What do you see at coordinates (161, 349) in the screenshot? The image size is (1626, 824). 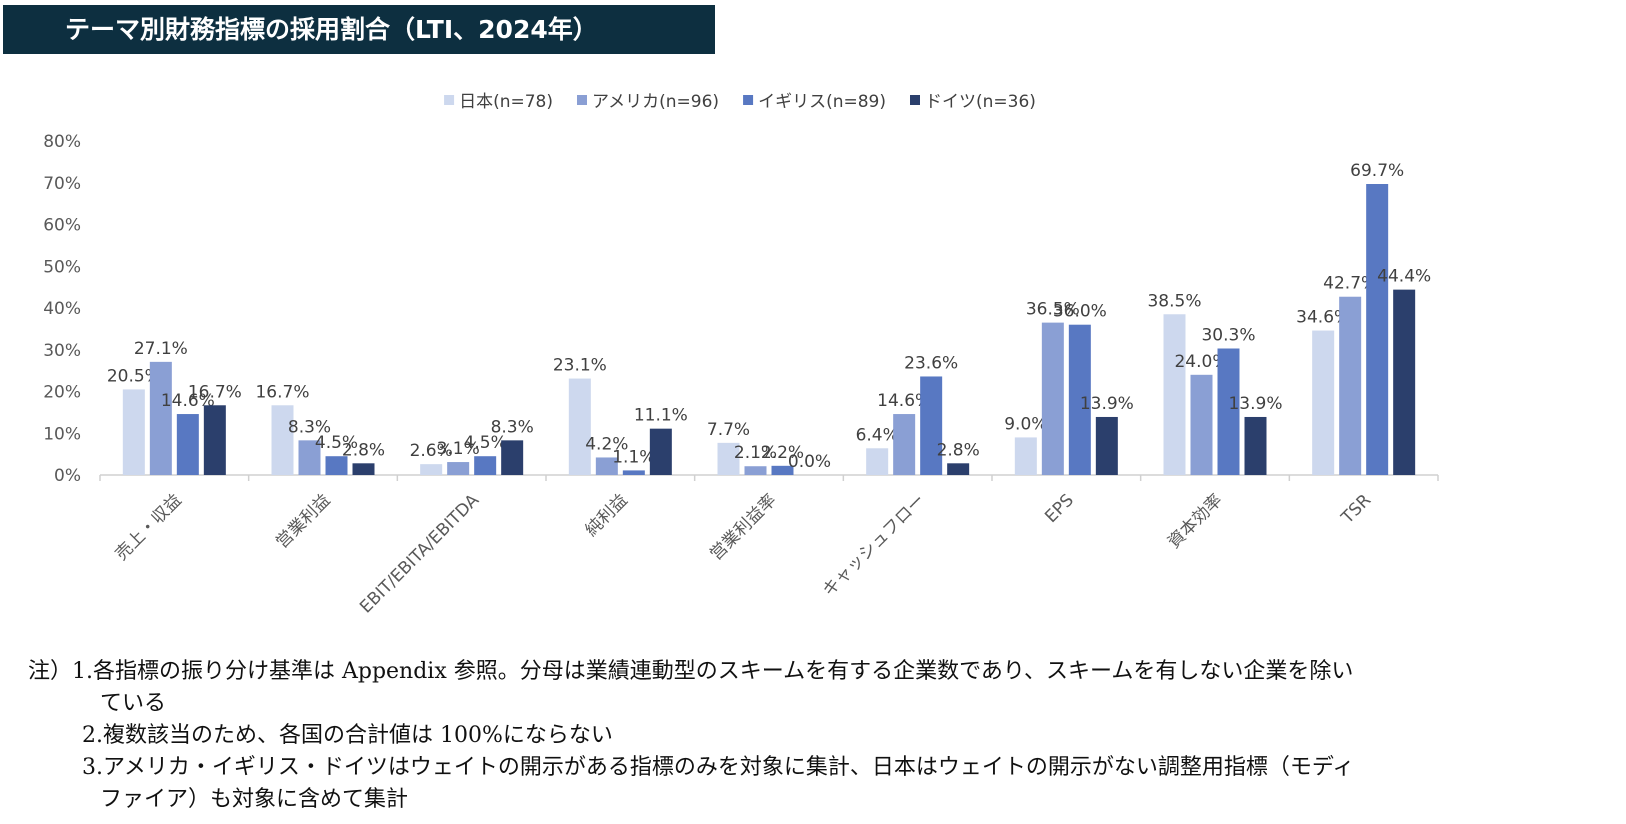 I see `data-label: 27.1%` at bounding box center [161, 349].